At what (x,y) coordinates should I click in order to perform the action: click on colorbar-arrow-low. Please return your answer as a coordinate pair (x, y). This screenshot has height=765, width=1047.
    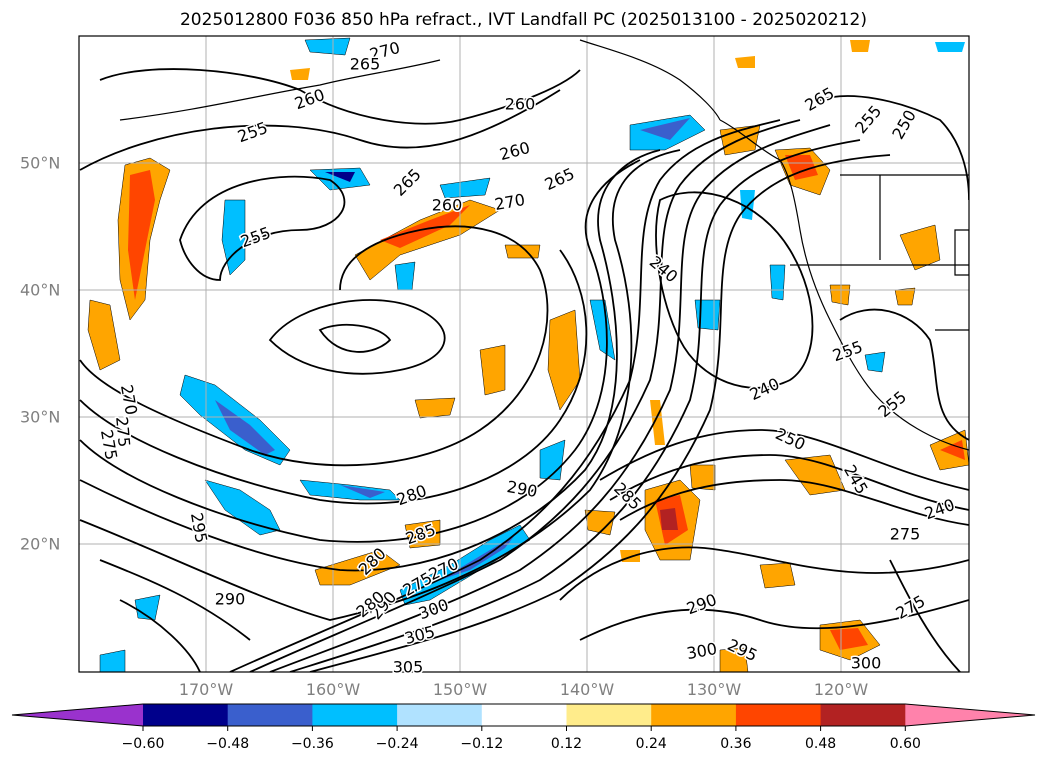
    Looking at the image, I should click on (77, 715).